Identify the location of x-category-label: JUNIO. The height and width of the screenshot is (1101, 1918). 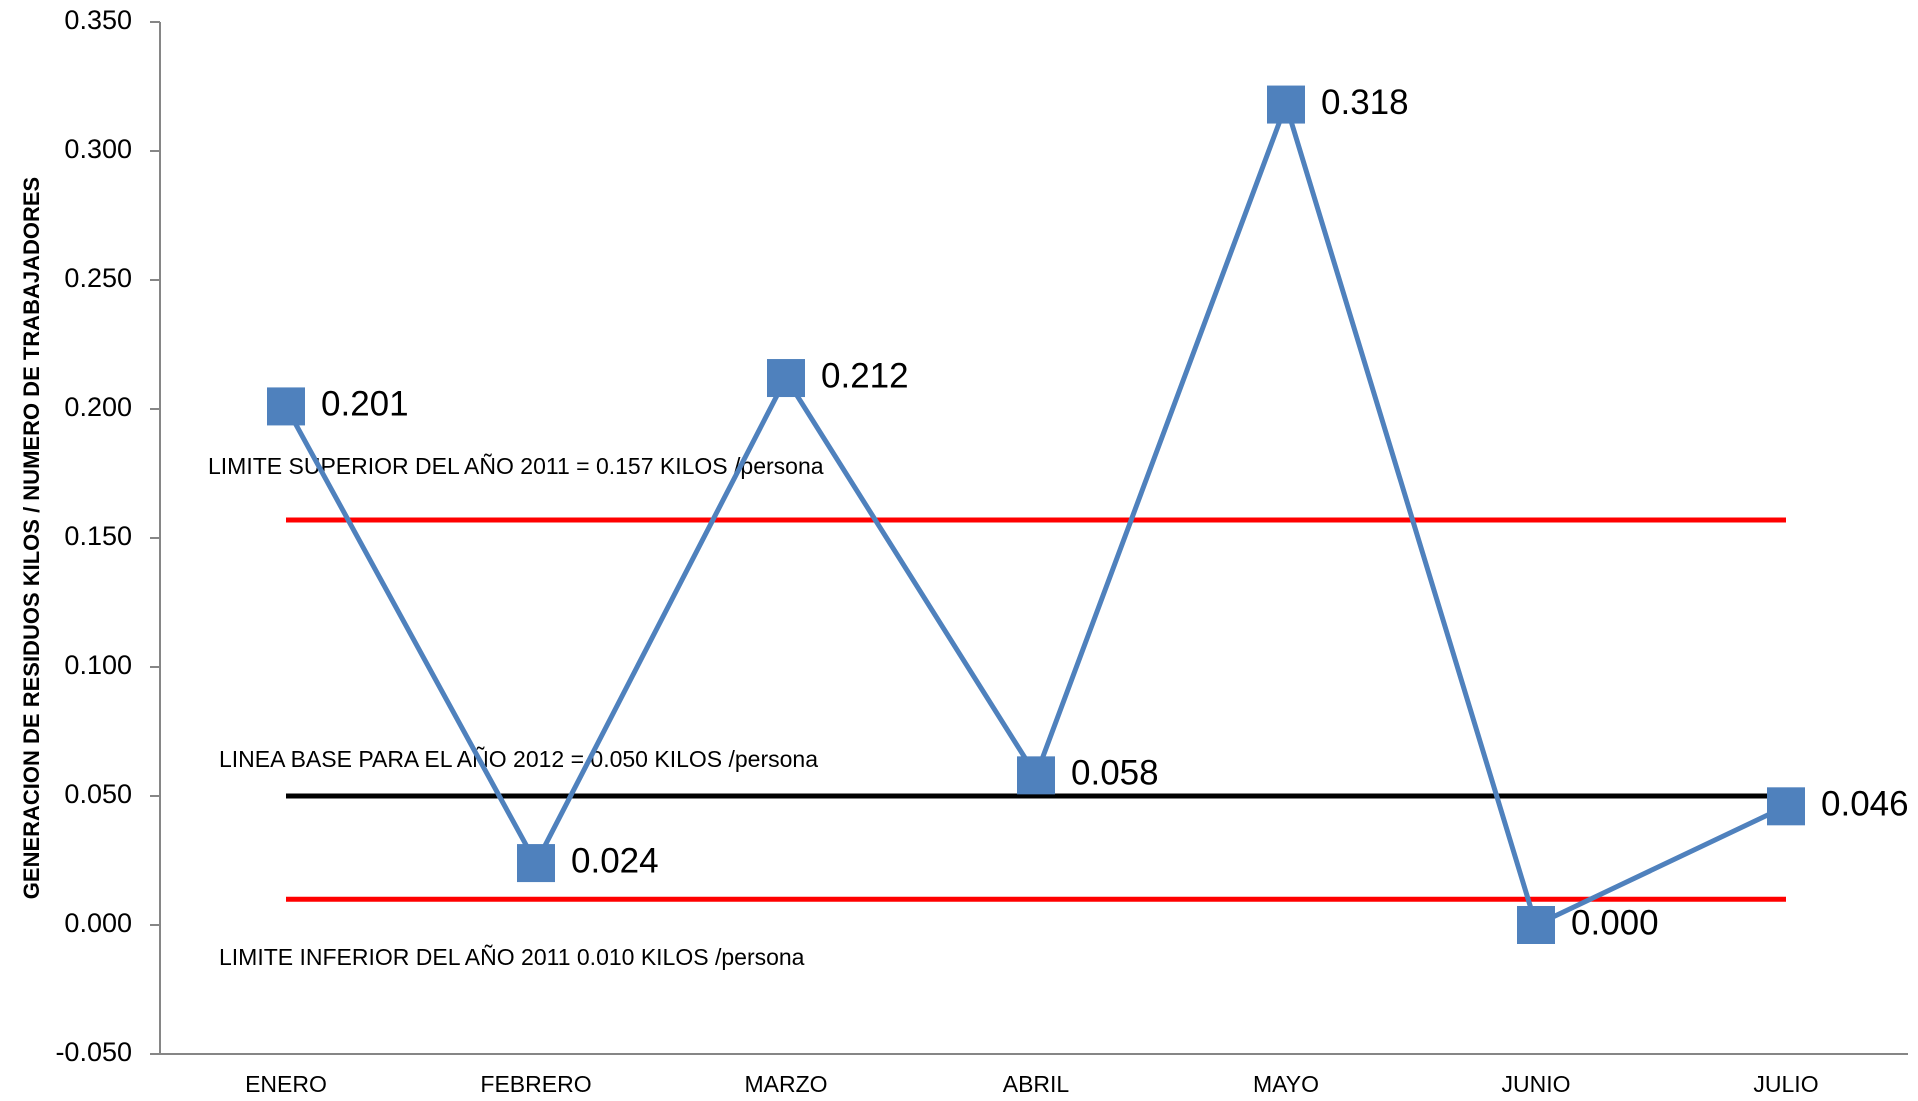
(1536, 1084).